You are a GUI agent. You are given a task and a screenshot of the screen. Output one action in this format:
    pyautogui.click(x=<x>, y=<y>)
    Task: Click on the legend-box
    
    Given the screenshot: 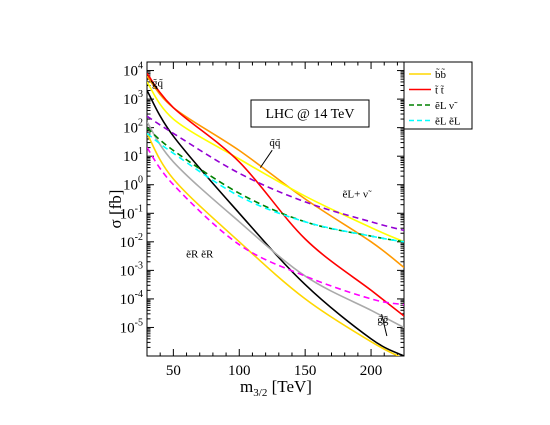 What is the action you would take?
    pyautogui.click(x=438, y=95)
    